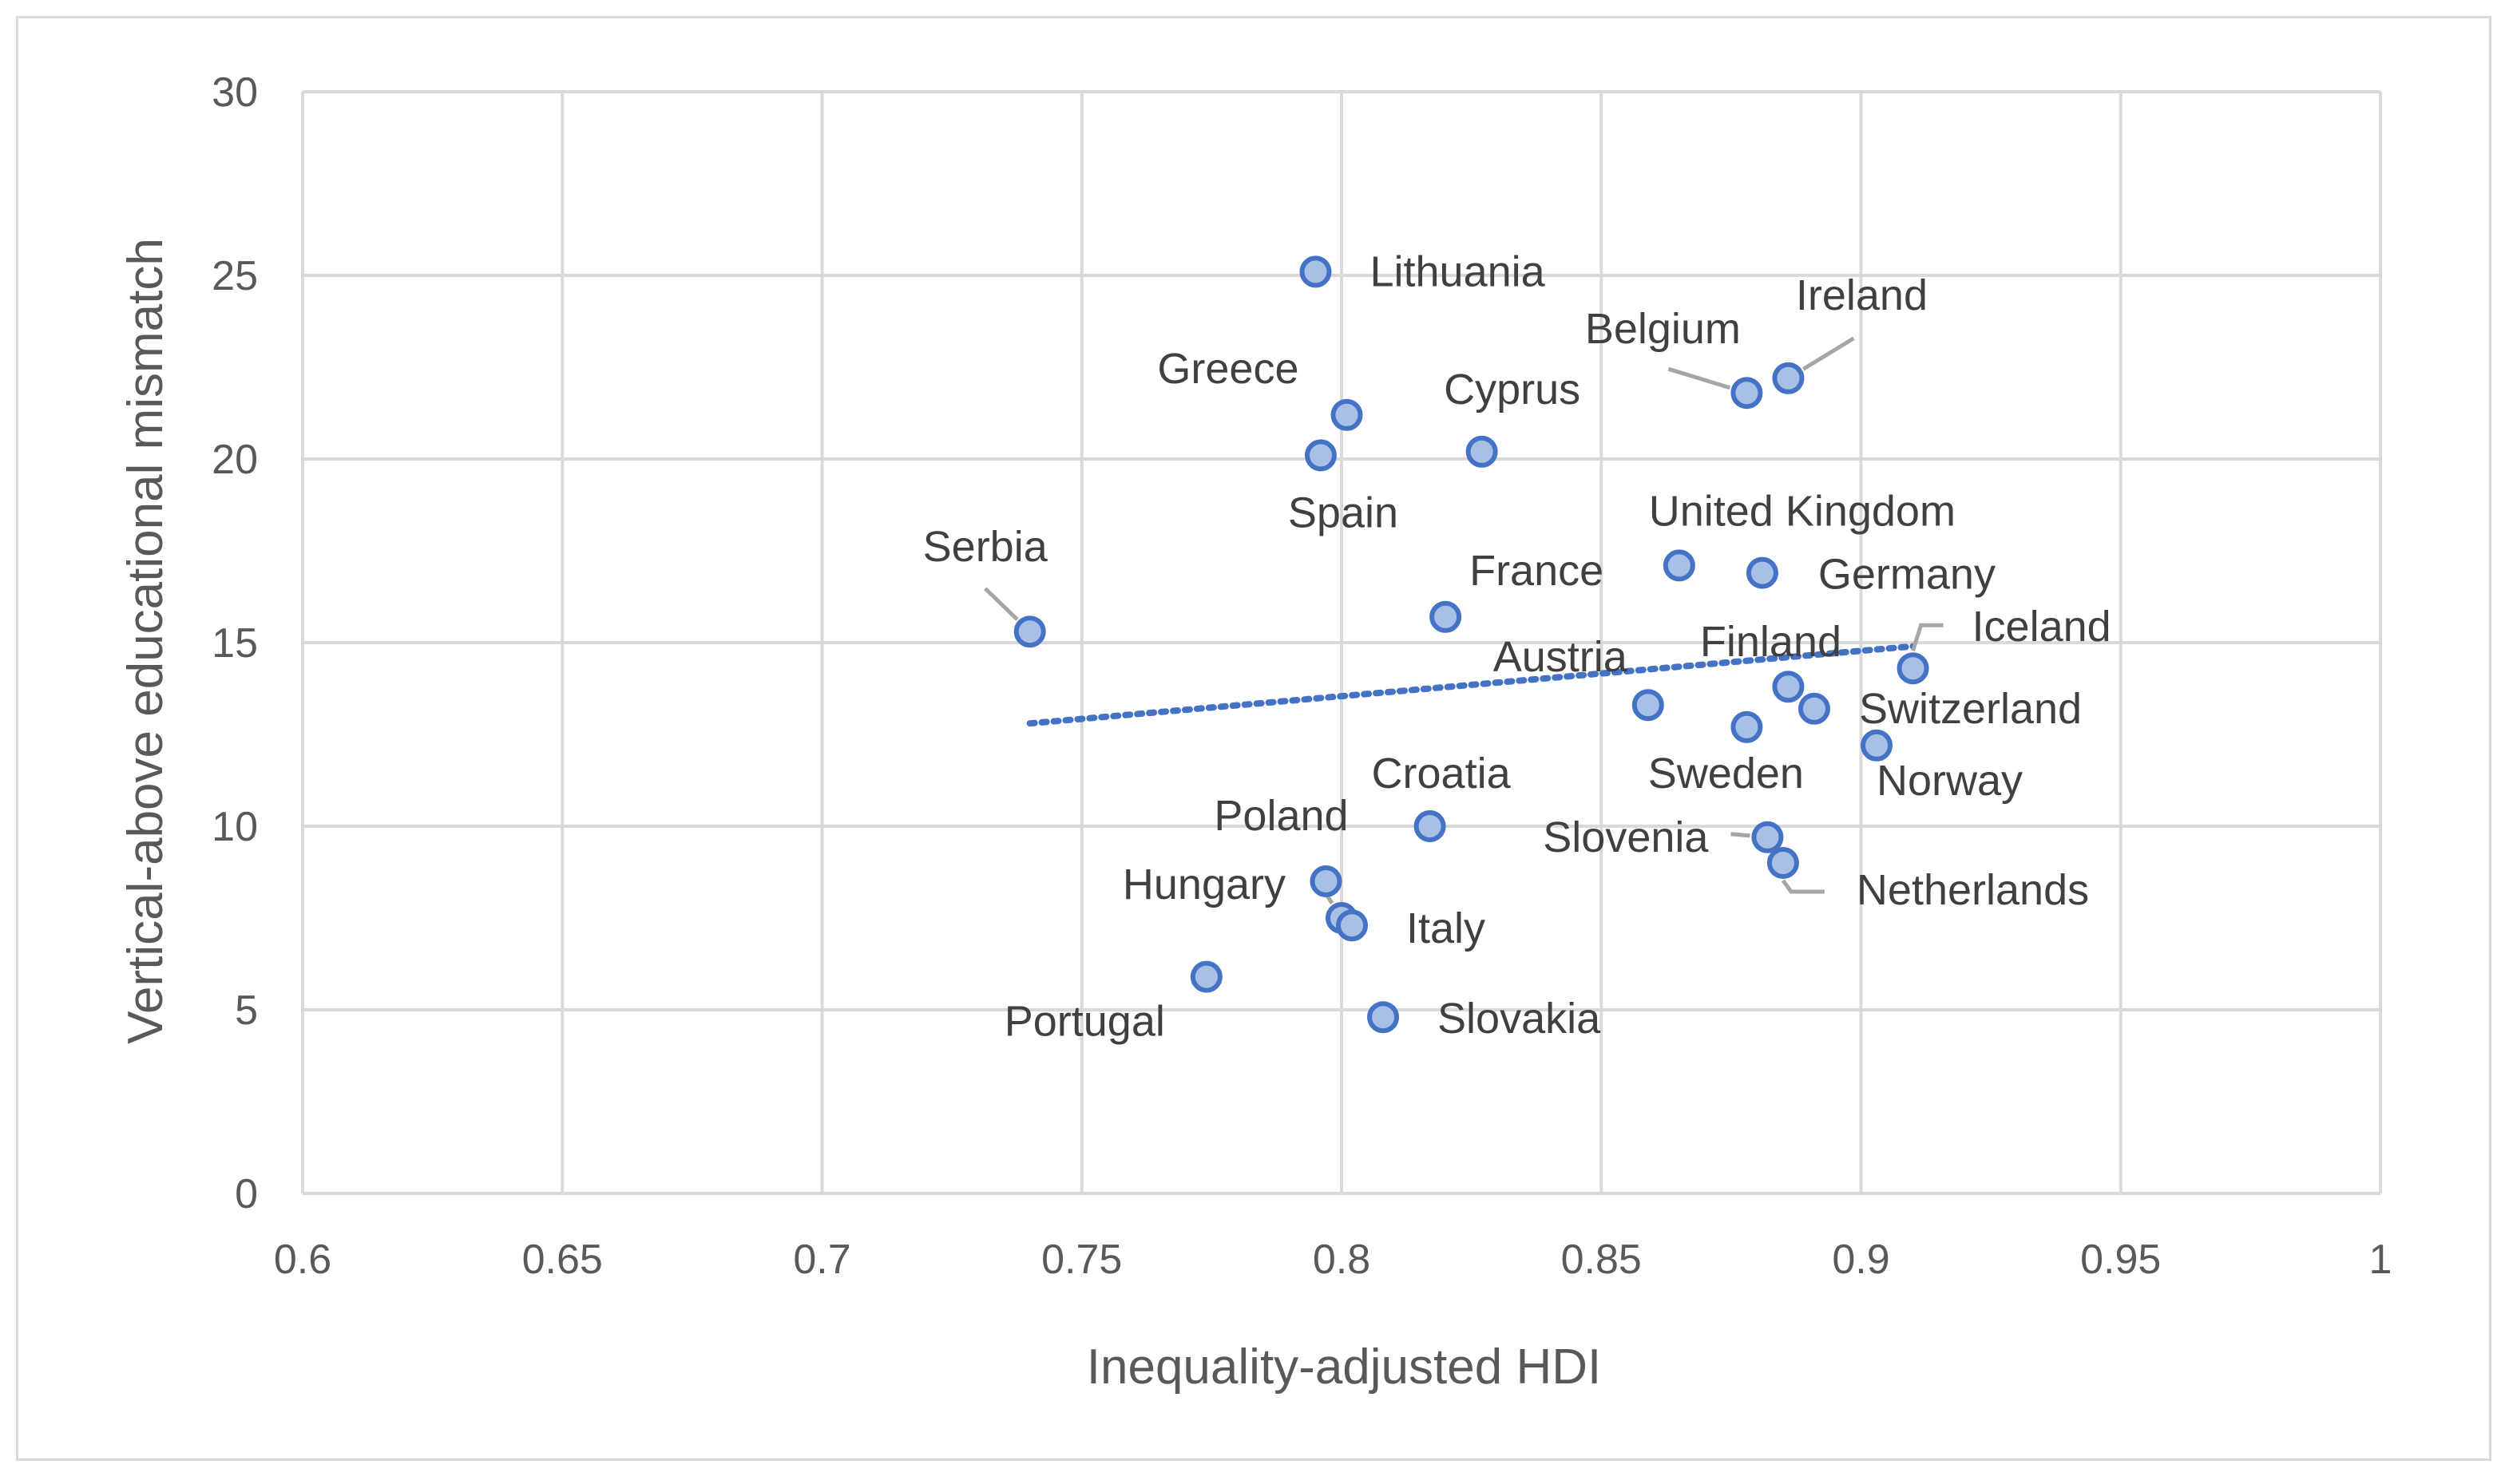 Image resolution: width=2513 pixels, height=1484 pixels. Describe the element at coordinates (235, 460) in the screenshot. I see `y-tick-label: 20` at that location.